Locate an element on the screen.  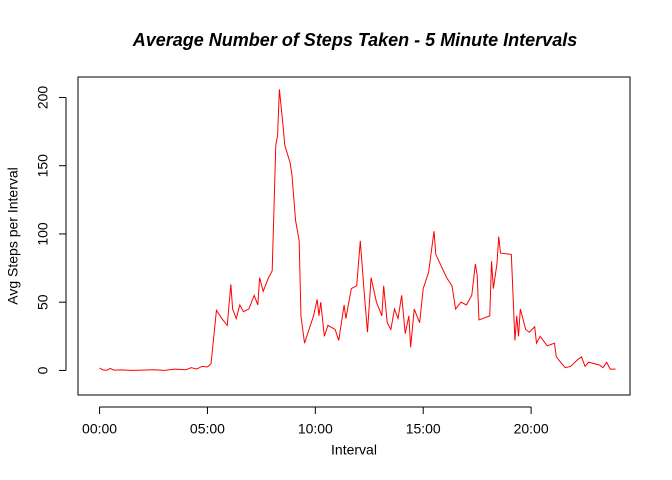
y-tick-label: 50 is located at coordinates (43, 302).